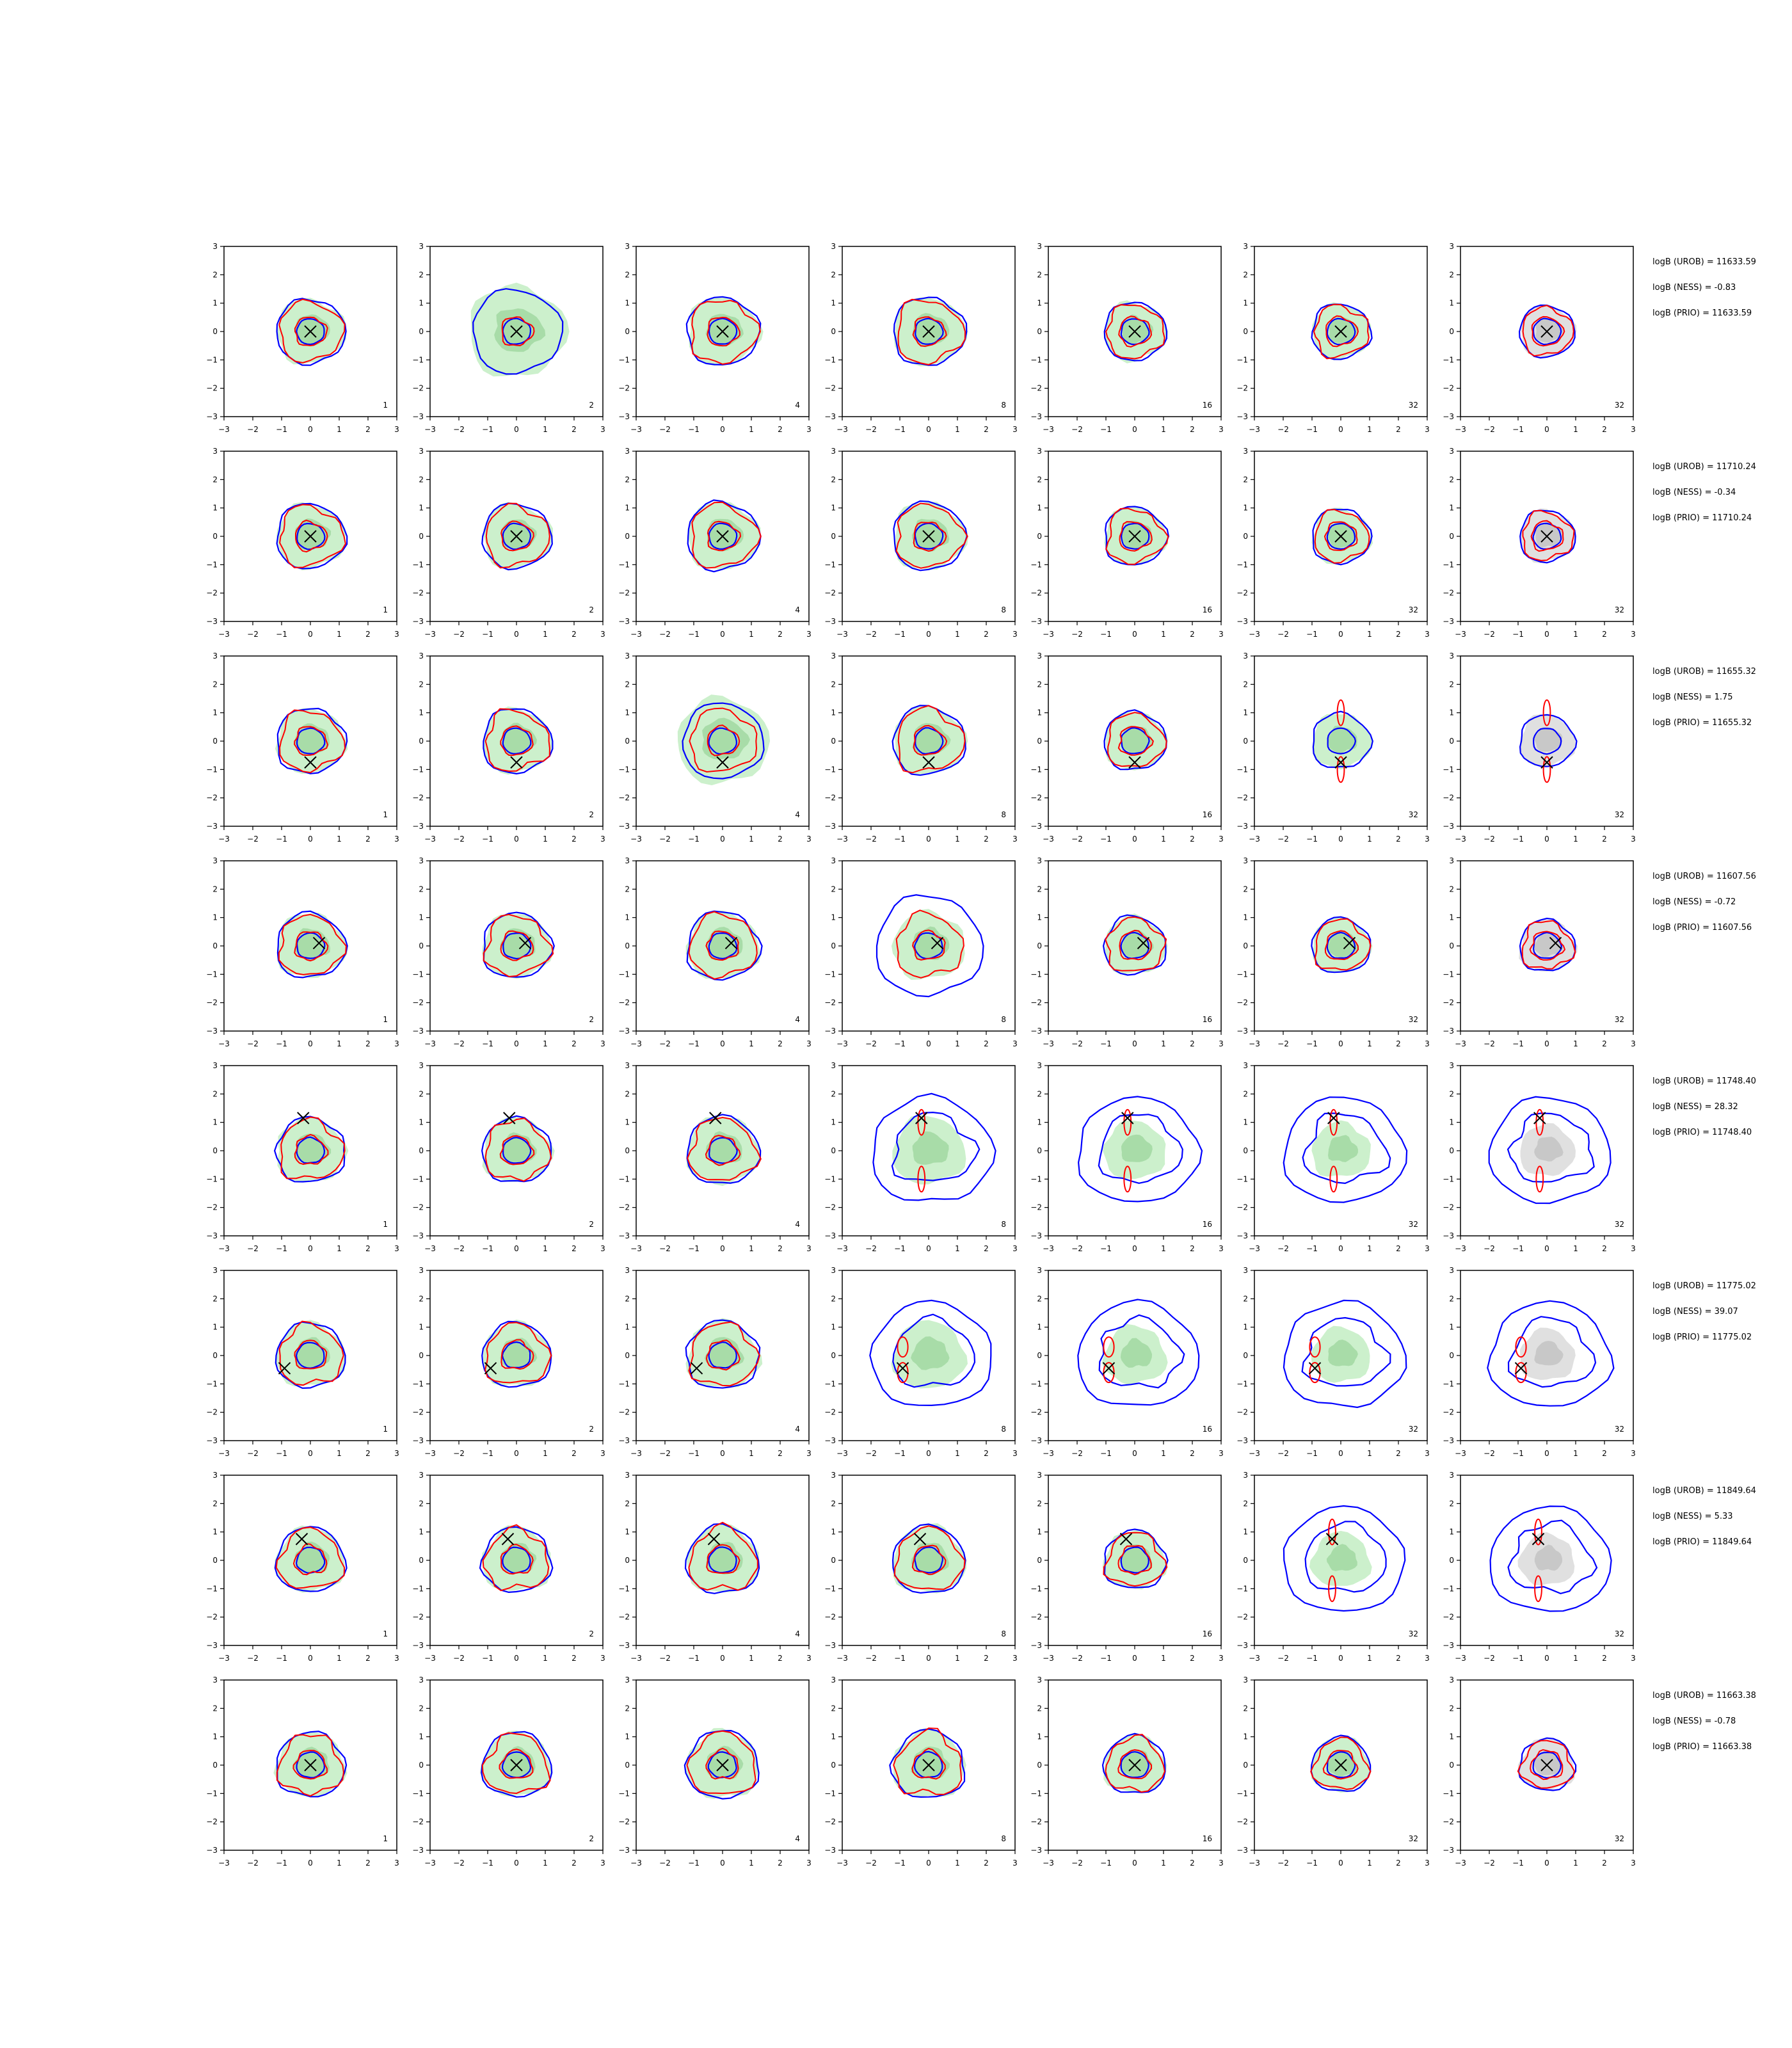 The height and width of the screenshot is (2048, 1792). I want to click on subplot-r6-c4: −3−3 −2 −2 −1 −1 0 0 1 1 2 2 3 3 8, so click(921, 1362).